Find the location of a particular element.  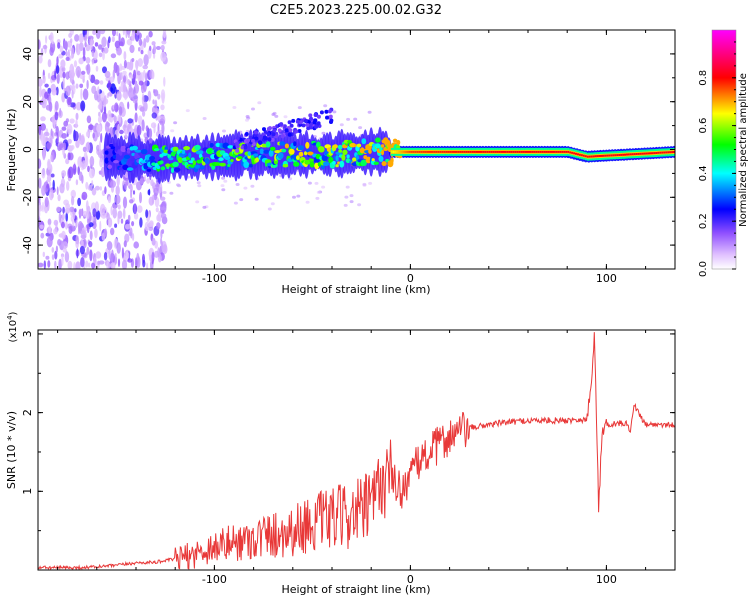

snr-x-tick-label: -100 is located at coordinates (214, 579).